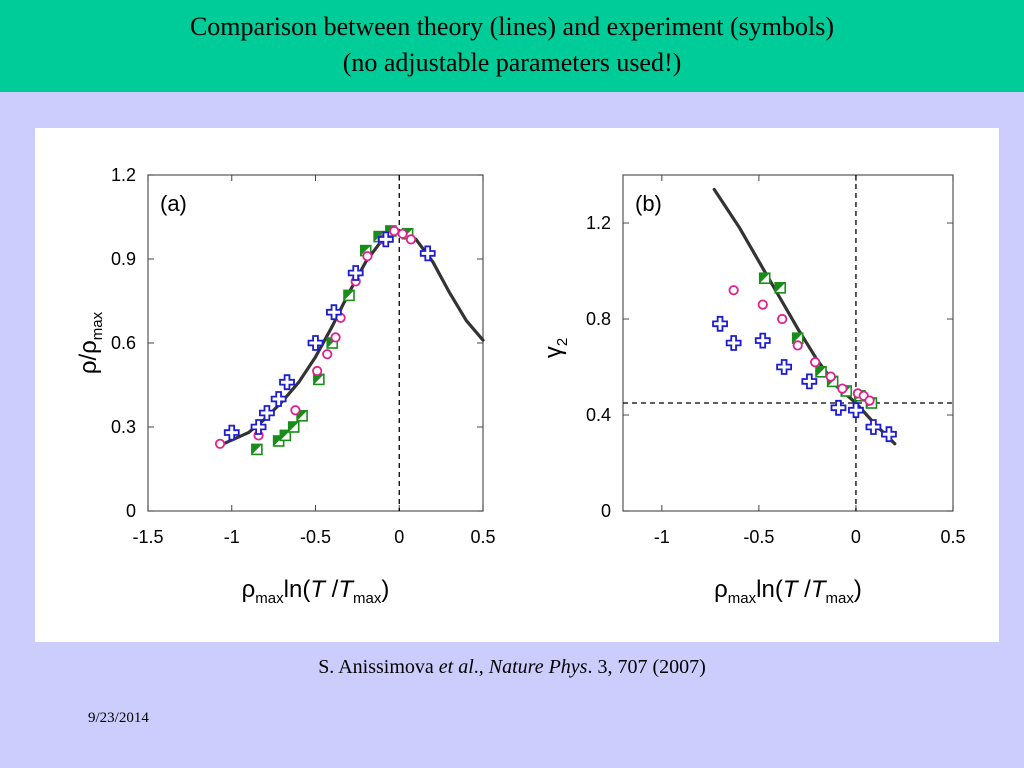 This screenshot has width=1024, height=768. I want to click on y-tick-label: 0.8, so click(598, 319).